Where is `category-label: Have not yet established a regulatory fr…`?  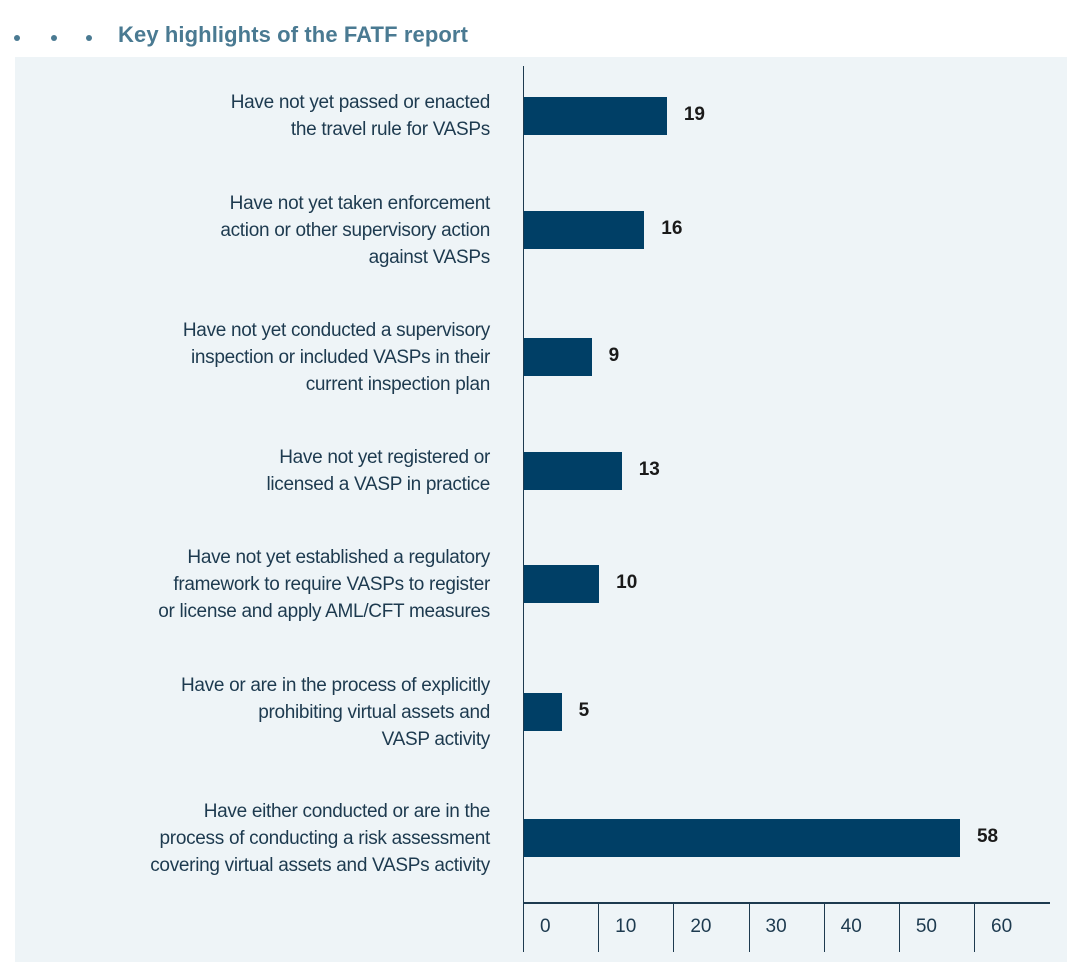 category-label: Have not yet established a regulatory fr… is located at coordinates (324, 584).